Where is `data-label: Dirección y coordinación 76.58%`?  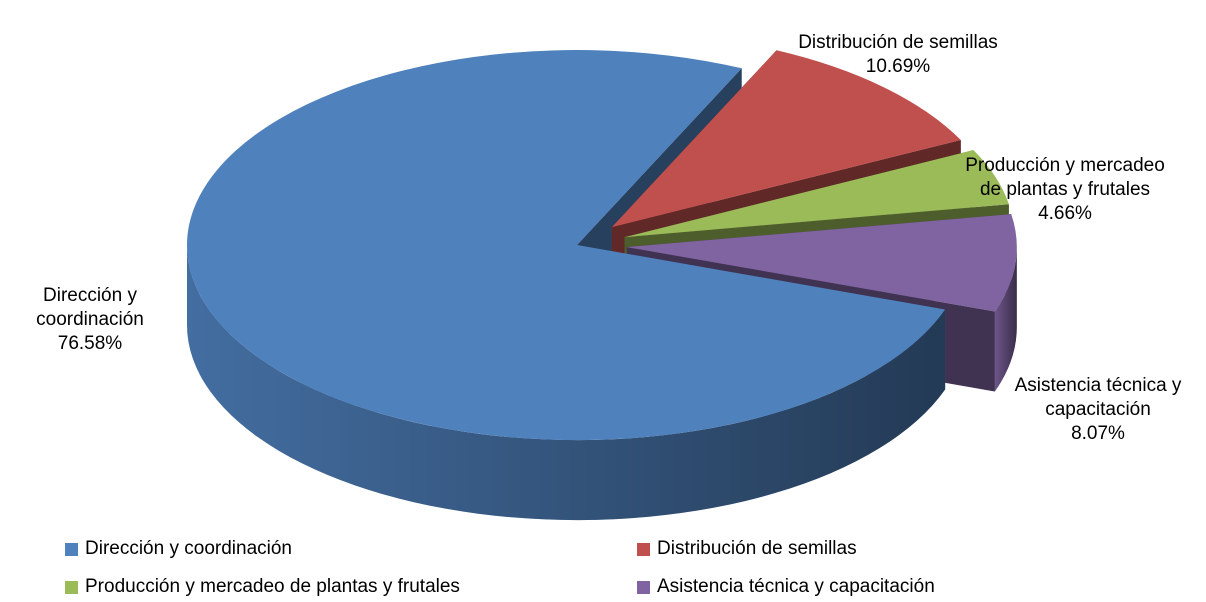 data-label: Dirección y coordinación 76.58% is located at coordinates (90, 320).